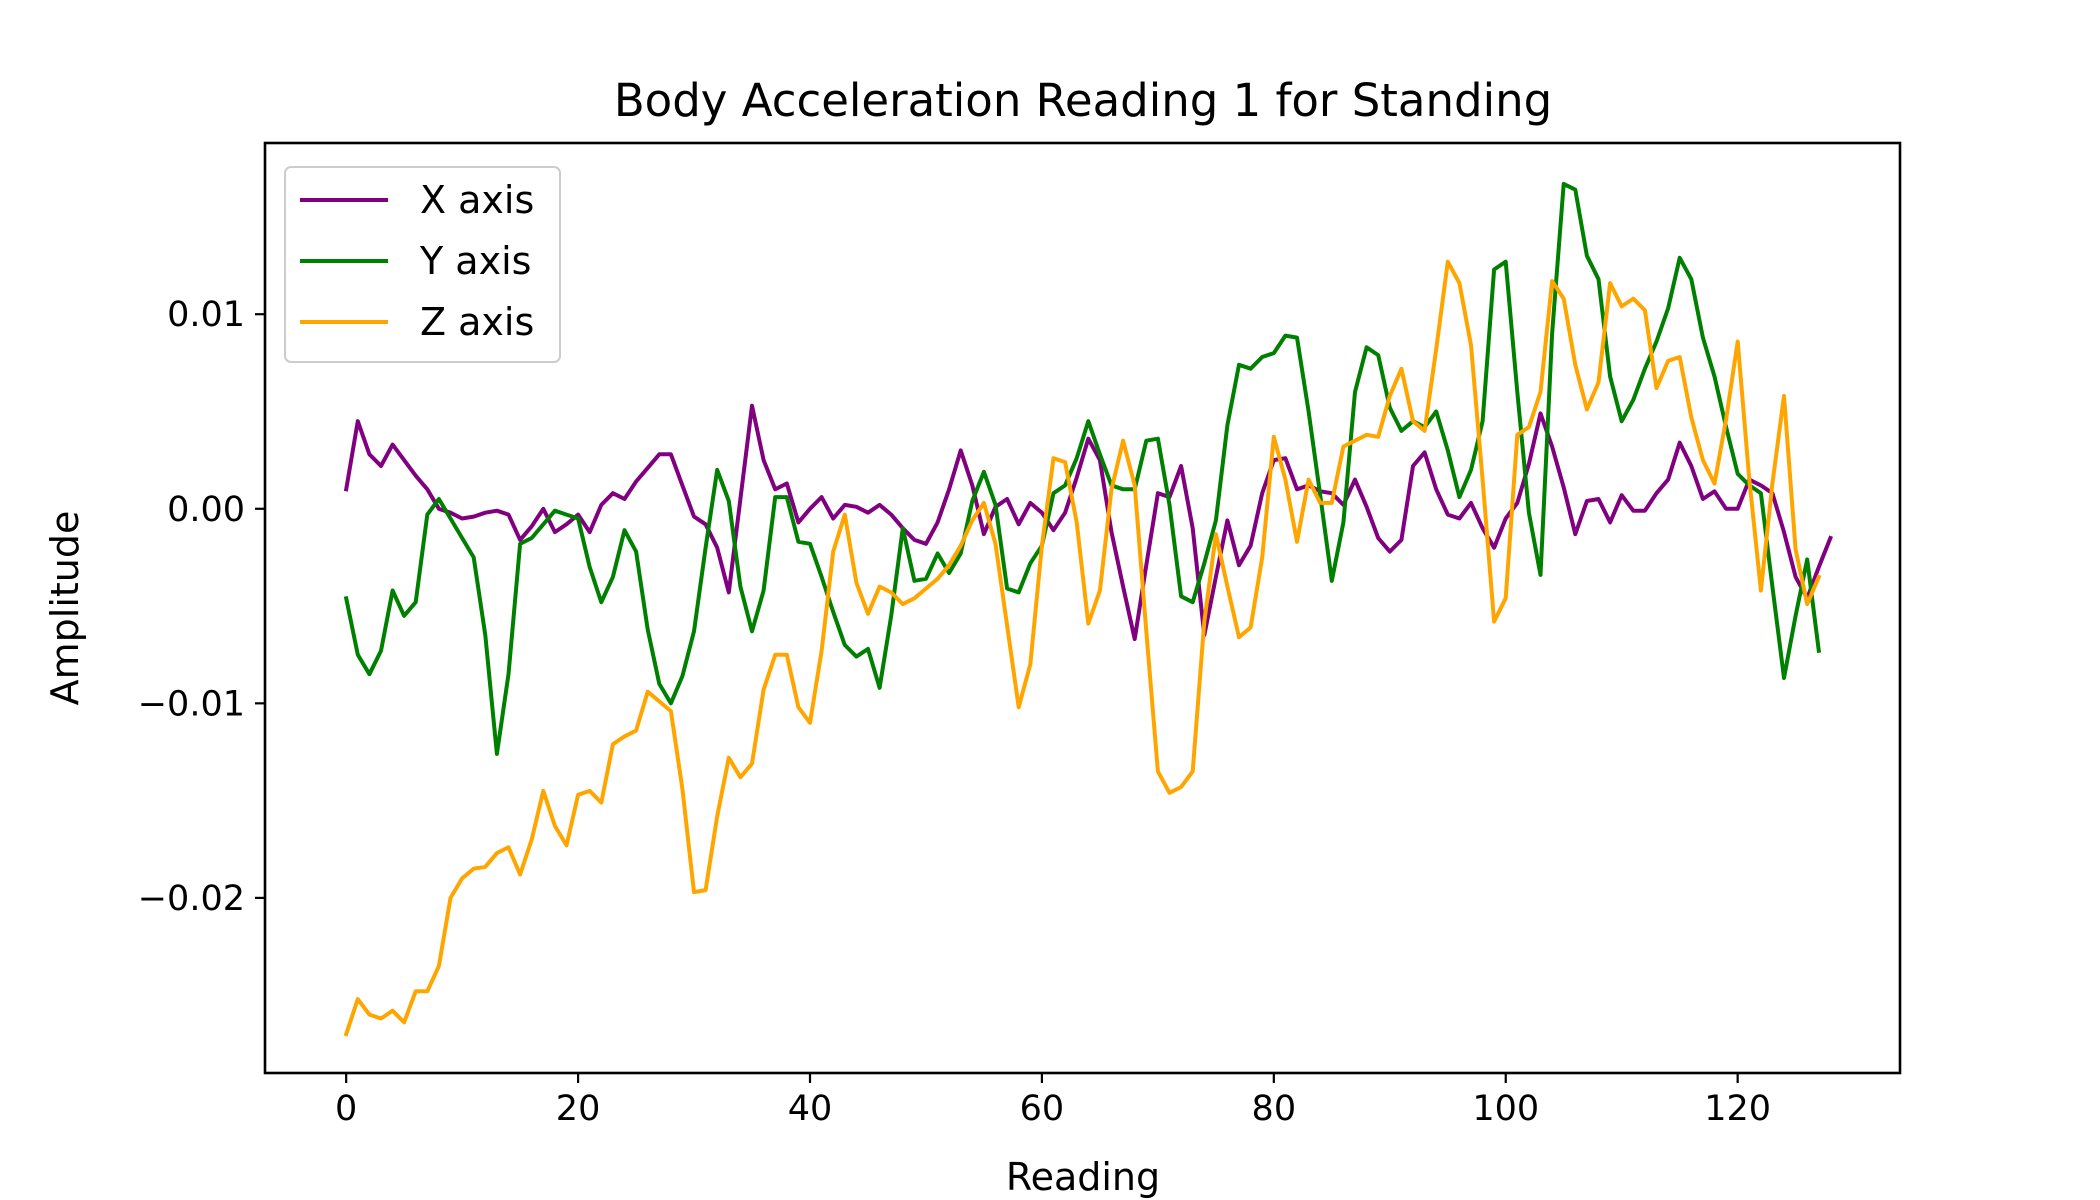 This screenshot has width=2100, height=1200. What do you see at coordinates (206, 315) in the screenshot?
I see `y-tick-label: 0.01` at bounding box center [206, 315].